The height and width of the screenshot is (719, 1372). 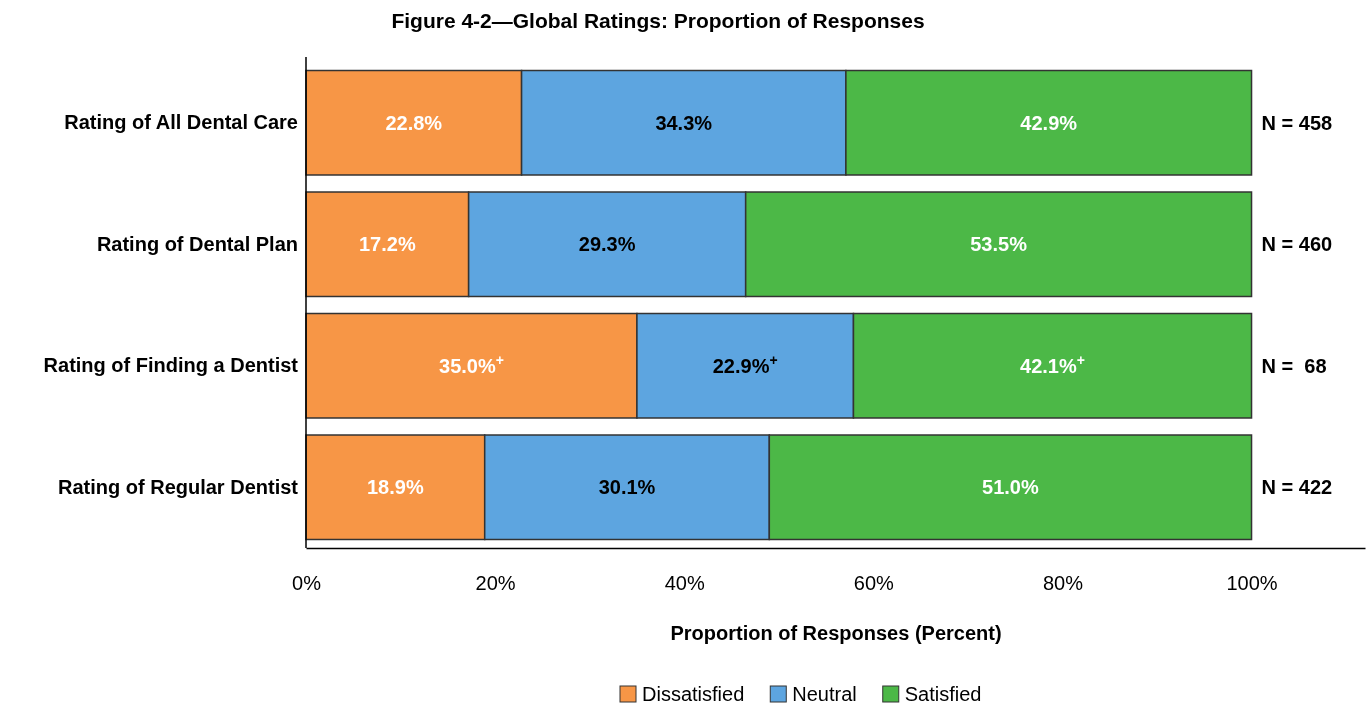 I want to click on chart-title: Figure 4-2—Global Ratings: Proportion of Responses, so click(x=658, y=20).